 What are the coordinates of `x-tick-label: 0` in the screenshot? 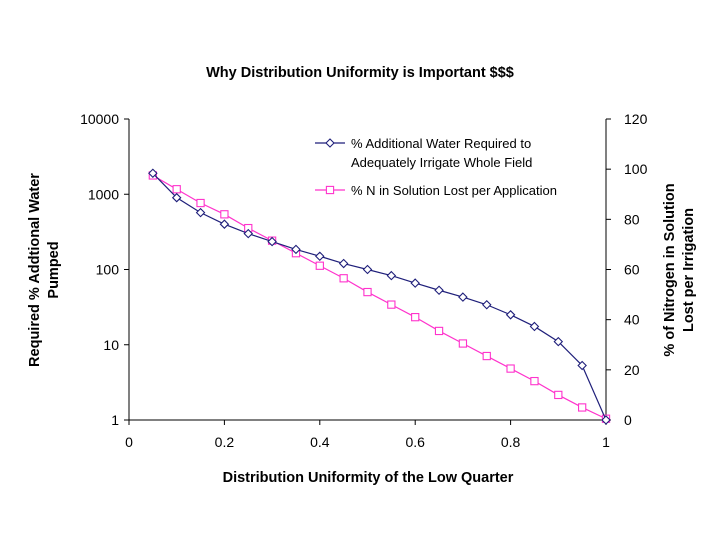 It's located at (129, 442).